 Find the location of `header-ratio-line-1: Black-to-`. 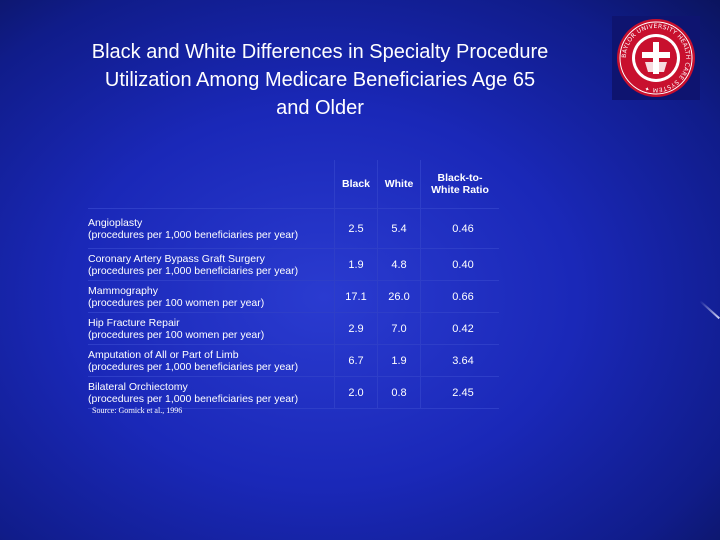

header-ratio-line-1: Black-to- is located at coordinates (460, 178).